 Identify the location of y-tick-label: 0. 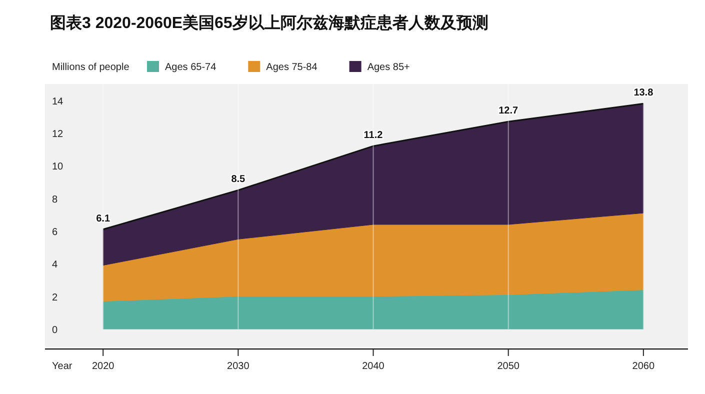
(55, 330).